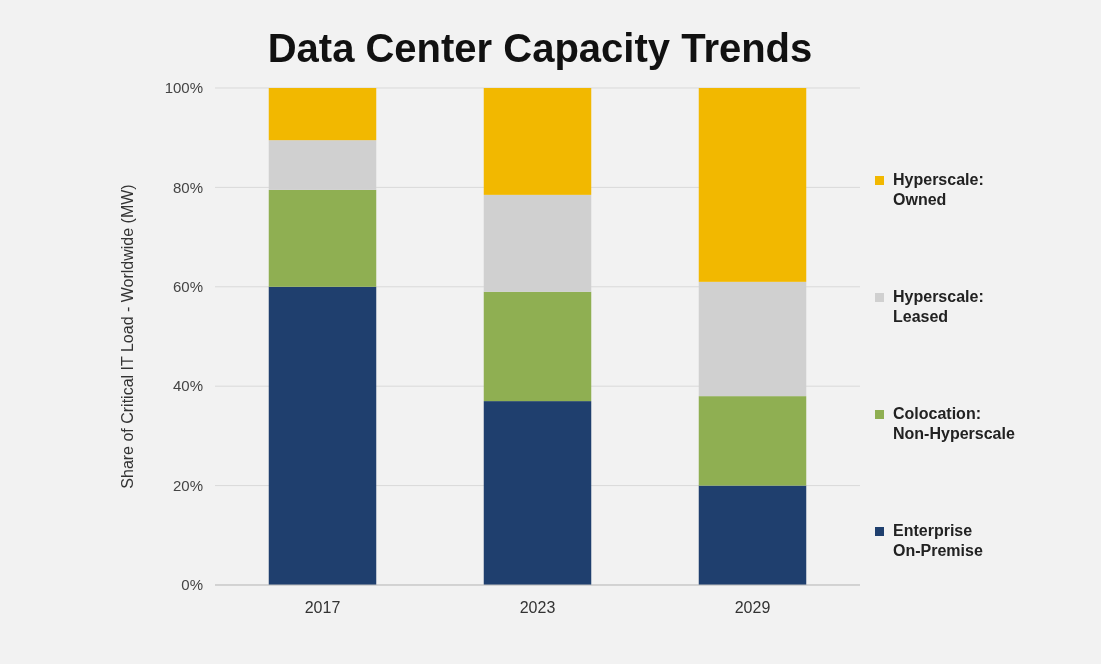  Describe the element at coordinates (537, 607) in the screenshot. I see `x-tick-label: 2023` at that location.